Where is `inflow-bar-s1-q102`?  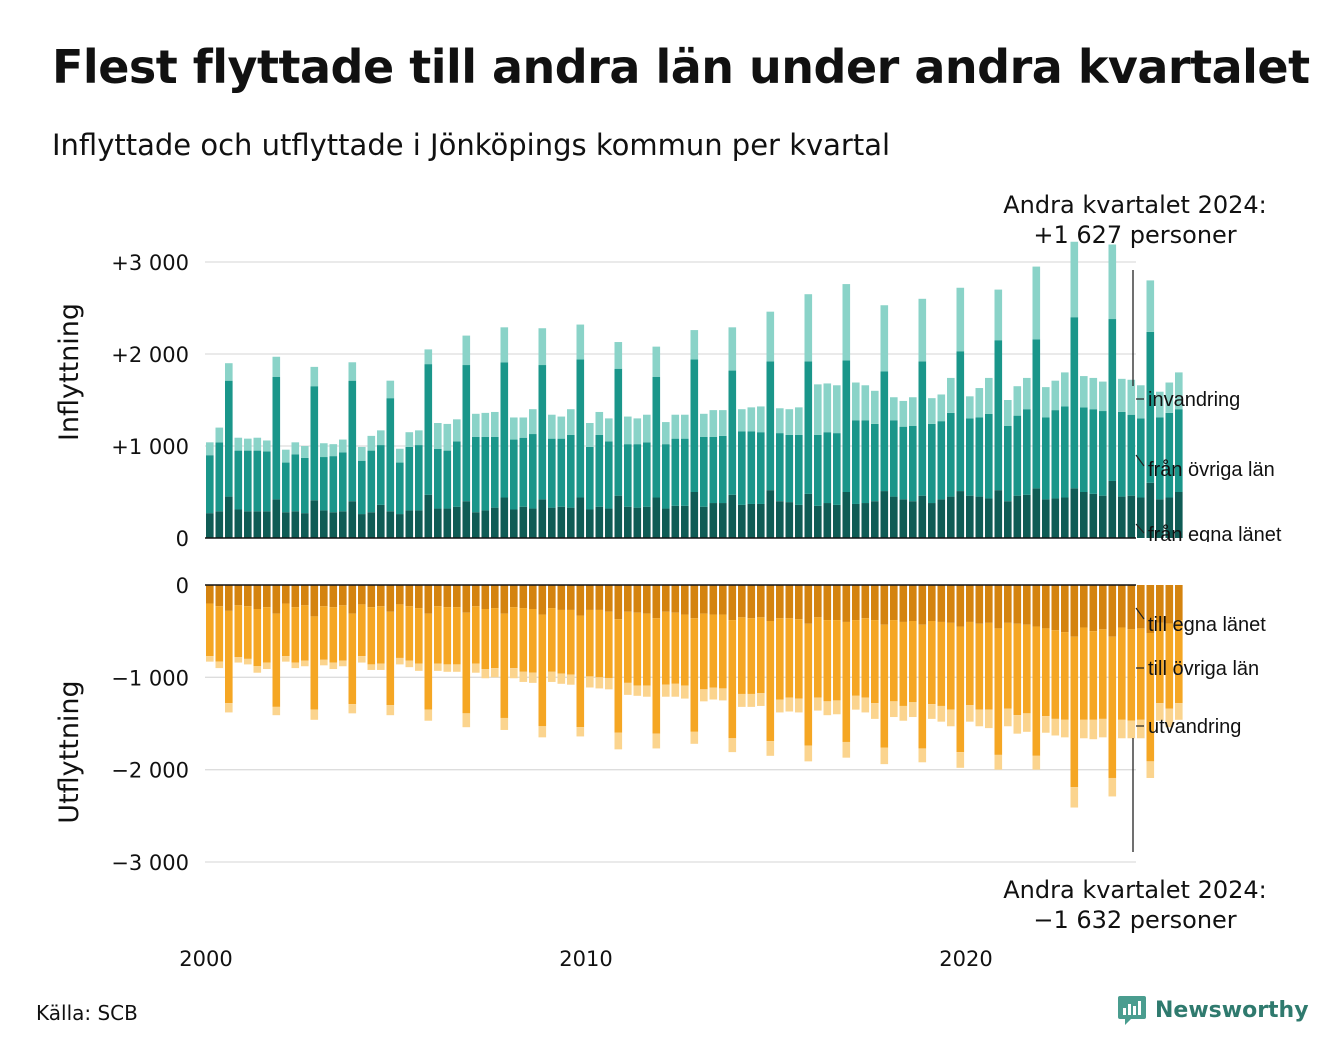
inflow-bar-s1-q102 is located at coordinates (1179, 450).